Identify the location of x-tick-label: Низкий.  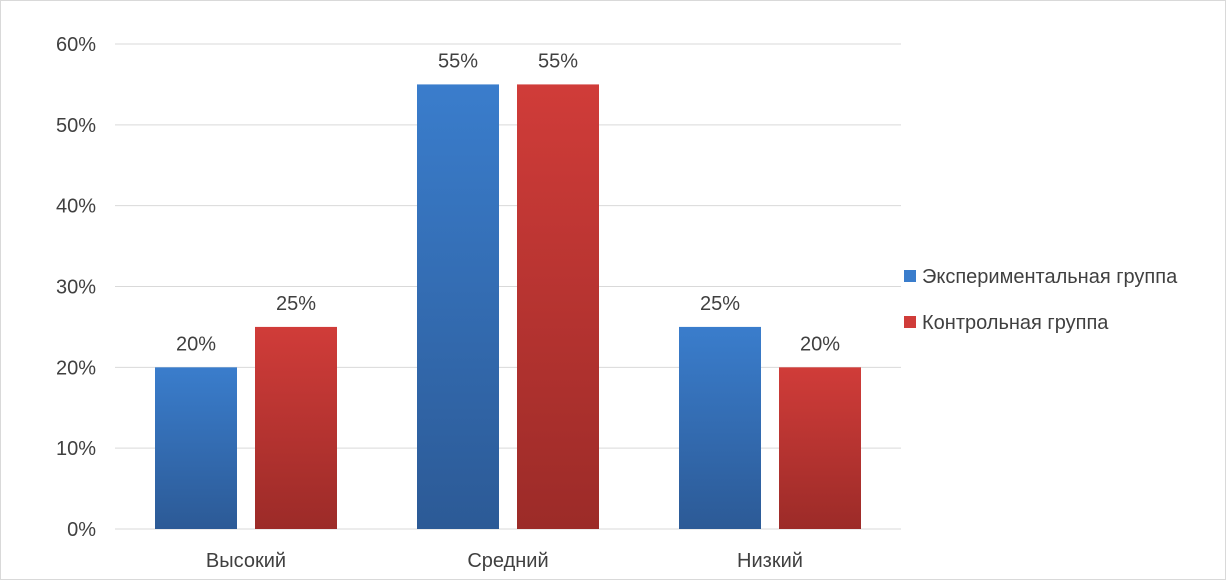
(770, 561).